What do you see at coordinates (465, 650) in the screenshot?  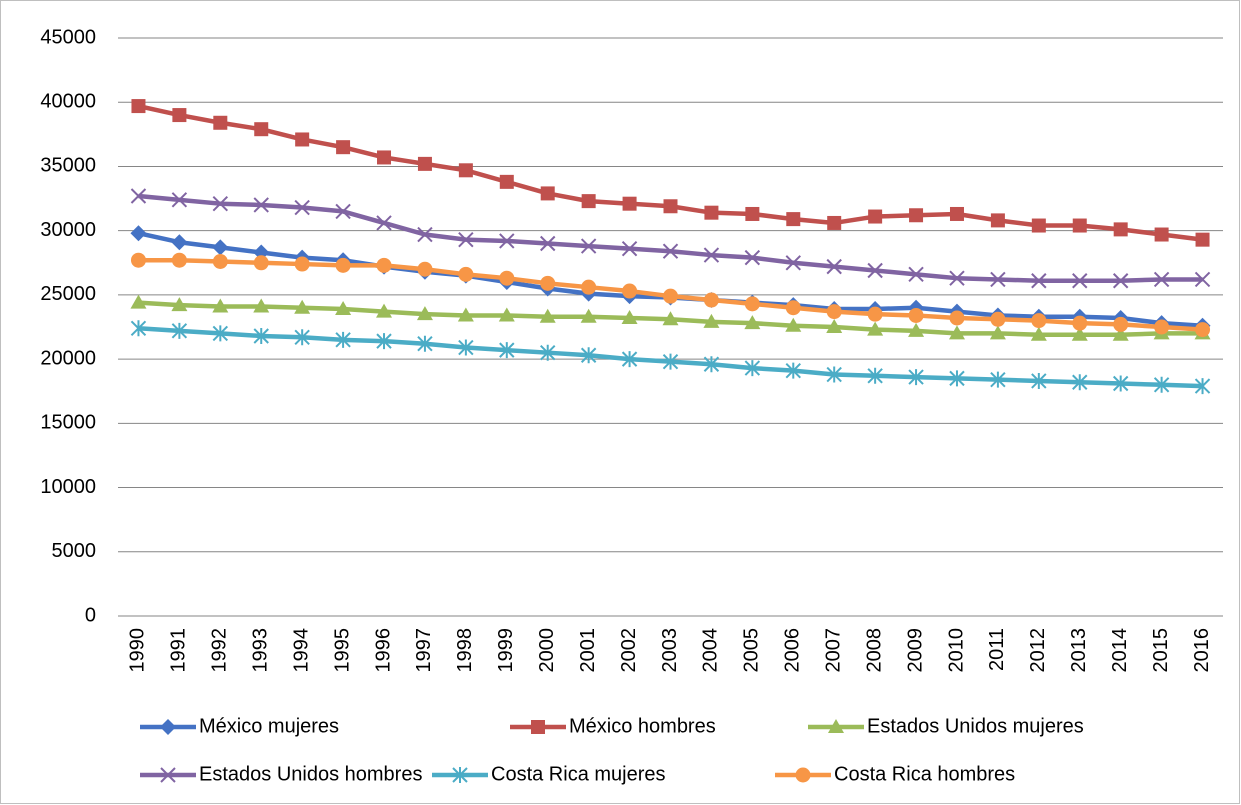 I see `x-tick-label: 1998` at bounding box center [465, 650].